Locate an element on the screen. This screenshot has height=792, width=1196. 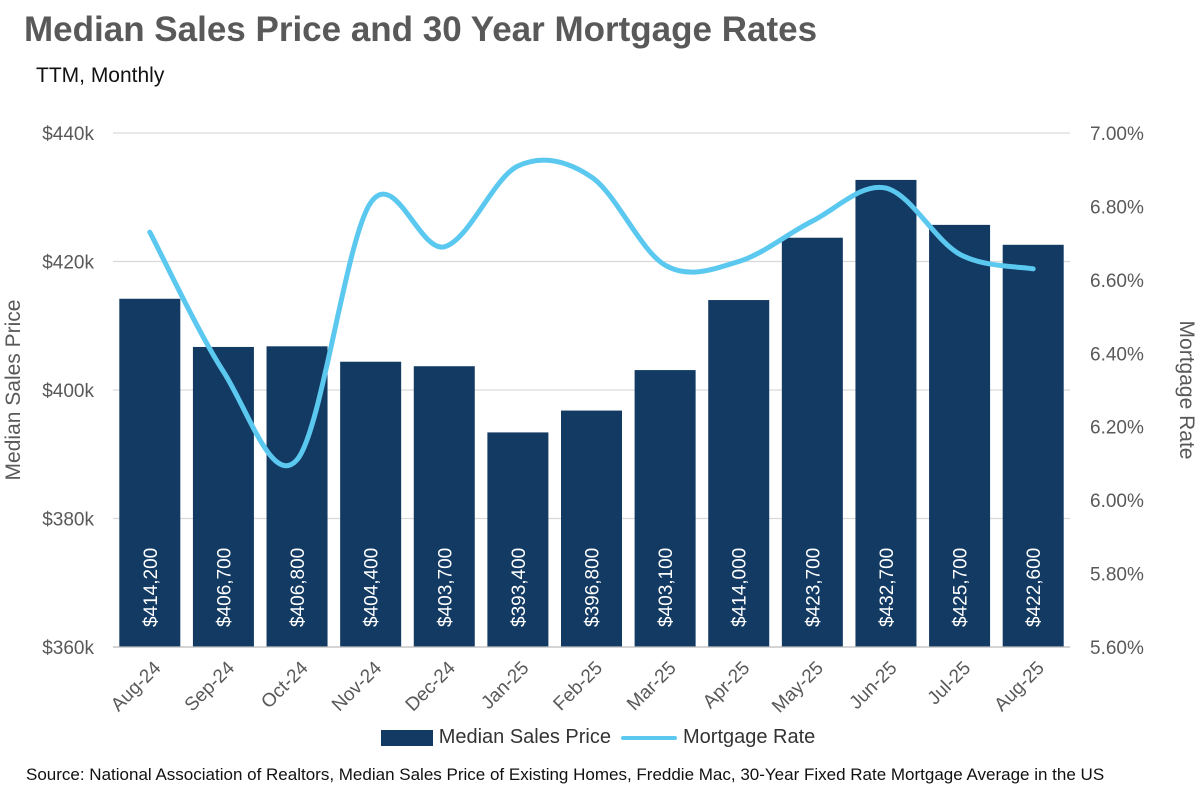
legend-item-sales-price: Median Sales Price is located at coordinates (495, 737).